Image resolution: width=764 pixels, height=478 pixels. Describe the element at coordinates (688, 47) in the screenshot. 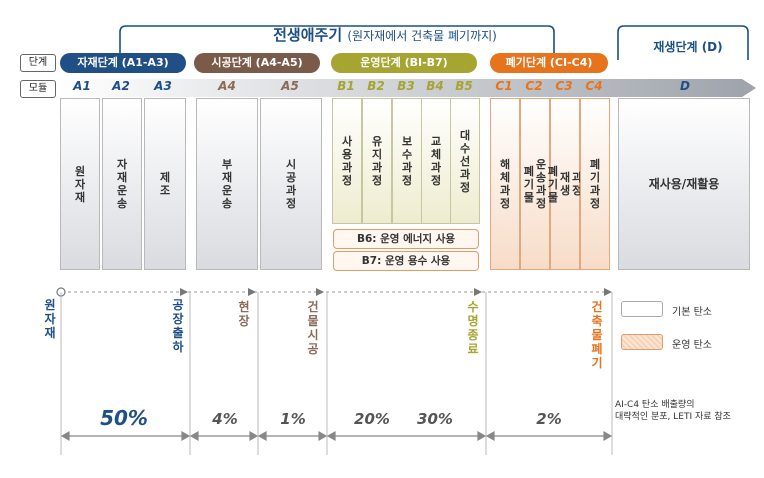

I see `regen-stage-title: 재생단계 (D)` at that location.